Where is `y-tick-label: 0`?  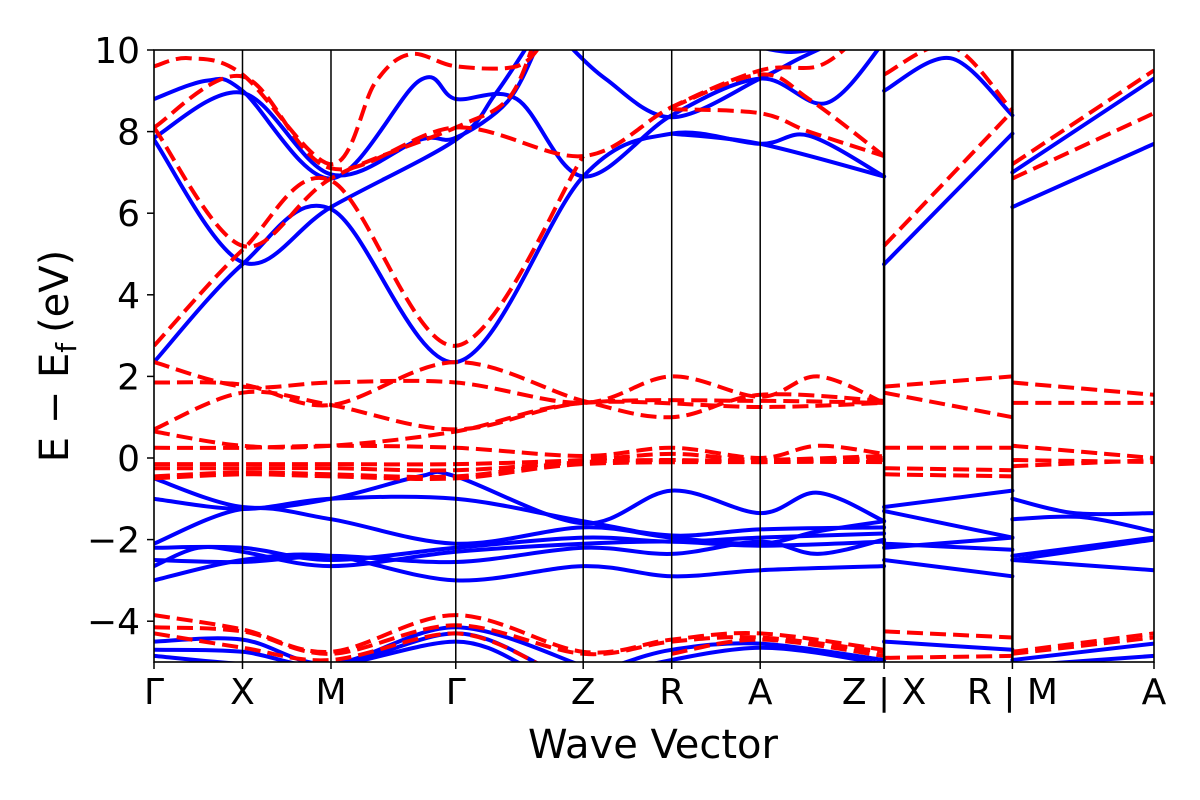 y-tick-label: 0 is located at coordinates (128, 459).